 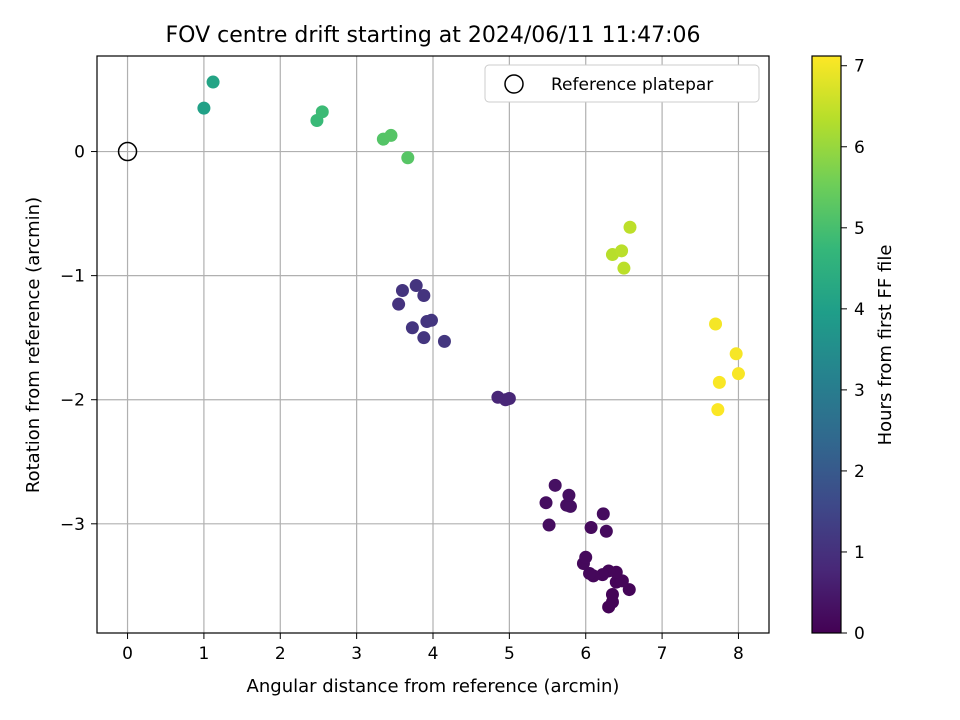 I want to click on colorbar-tick-label: 5, so click(x=859, y=229).